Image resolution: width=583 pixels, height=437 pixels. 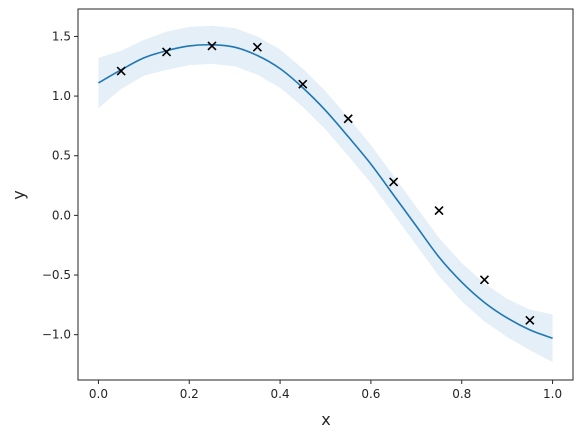 What do you see at coordinates (61, 96) in the screenshot?
I see `y-tick-label: 1.0` at bounding box center [61, 96].